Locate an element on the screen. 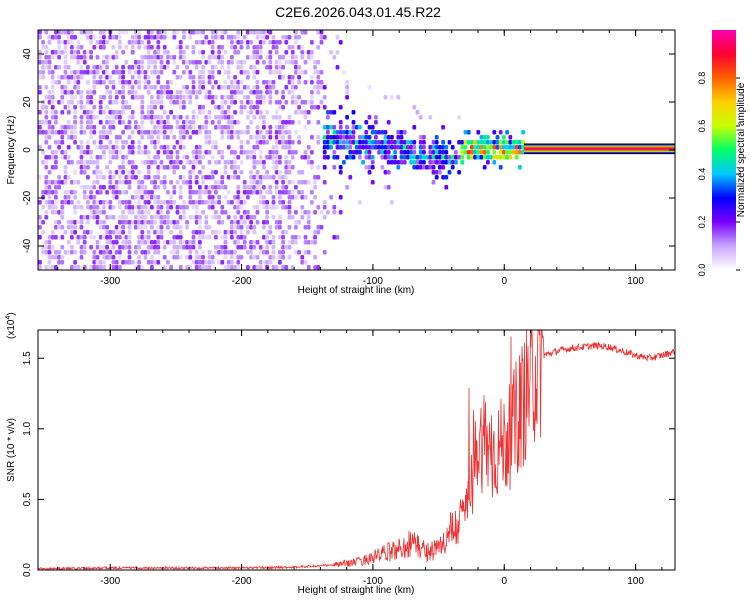  y-tick-label: -40 is located at coordinates (27, 245).